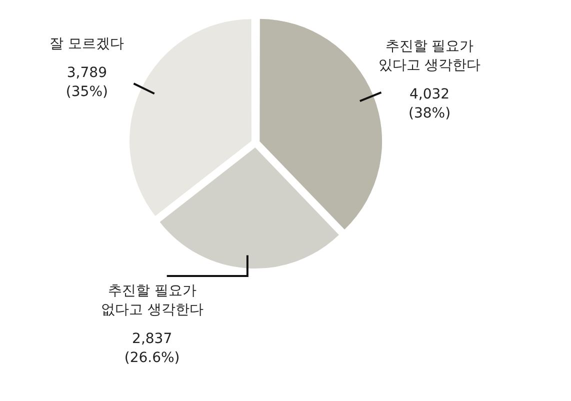 This screenshot has width=571, height=401. What do you see at coordinates (152, 300) in the screenshot?
I see `slice-label: 추진할 필요가 없다고 생각한다` at bounding box center [152, 300].